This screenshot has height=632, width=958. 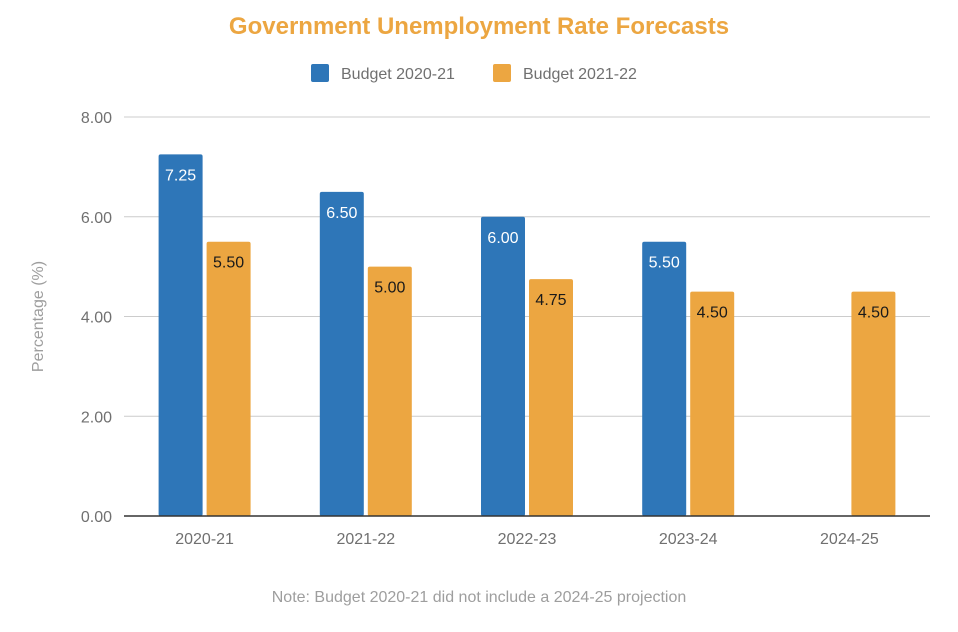 What do you see at coordinates (96, 517) in the screenshot?
I see `y-tick-label: 0.00` at bounding box center [96, 517].